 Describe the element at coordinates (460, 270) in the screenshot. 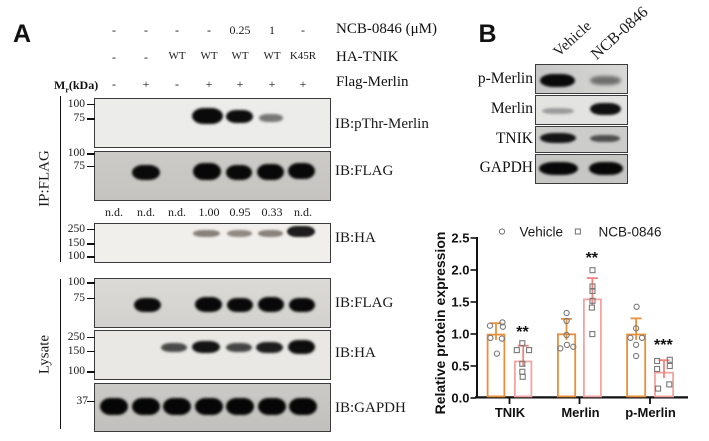

I see `svg-text: 2.0` at that location.